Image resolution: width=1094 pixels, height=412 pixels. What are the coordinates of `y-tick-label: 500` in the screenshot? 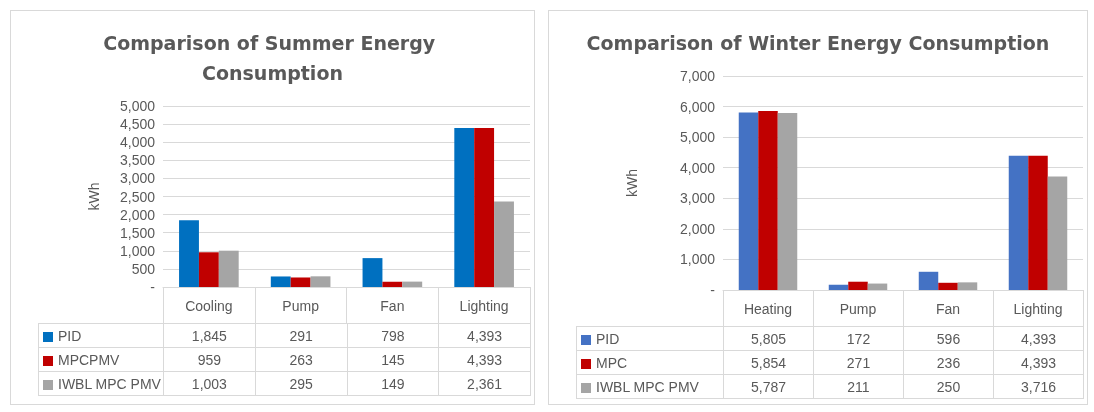 It's located at (143, 268).